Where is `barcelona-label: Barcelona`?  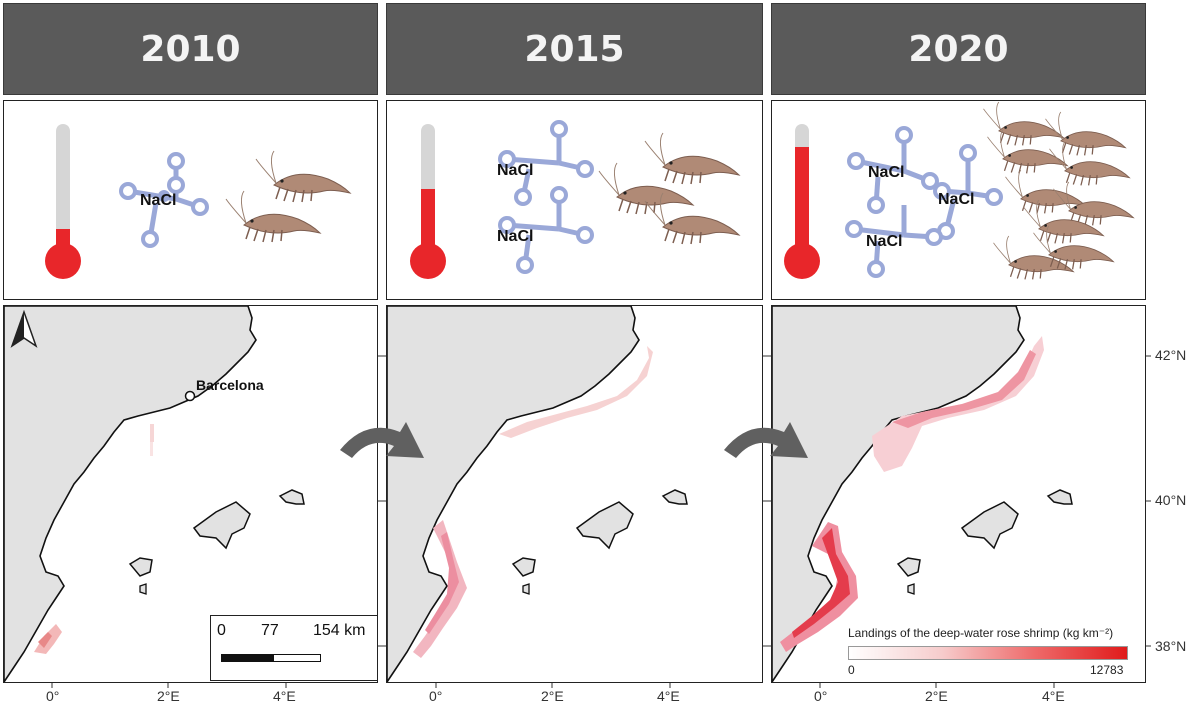
barcelona-label: Barcelona is located at coordinates (230, 385).